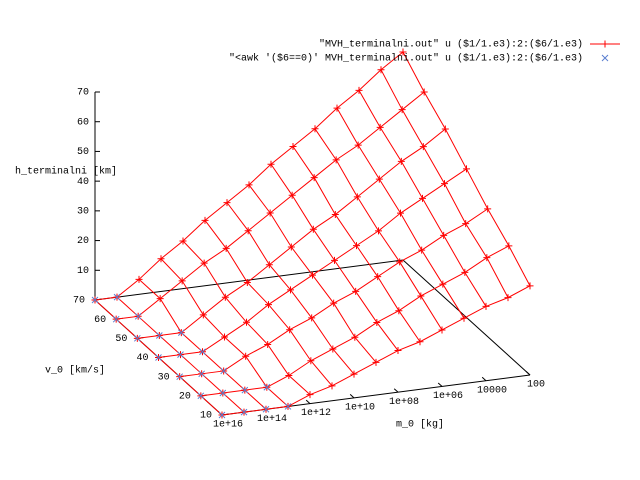  What do you see at coordinates (75, 371) in the screenshot?
I see `y-axis-label: v_0 [km/s]` at bounding box center [75, 371].